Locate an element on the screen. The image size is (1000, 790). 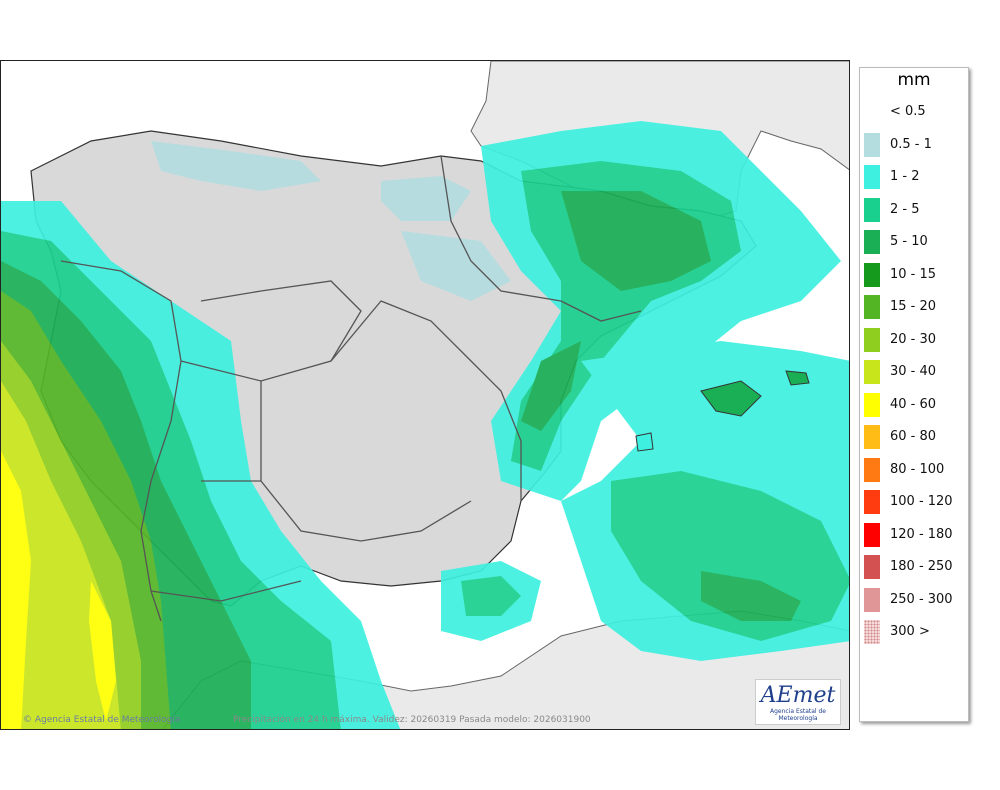
legend-row: 5 - 10 is located at coordinates (914, 242).